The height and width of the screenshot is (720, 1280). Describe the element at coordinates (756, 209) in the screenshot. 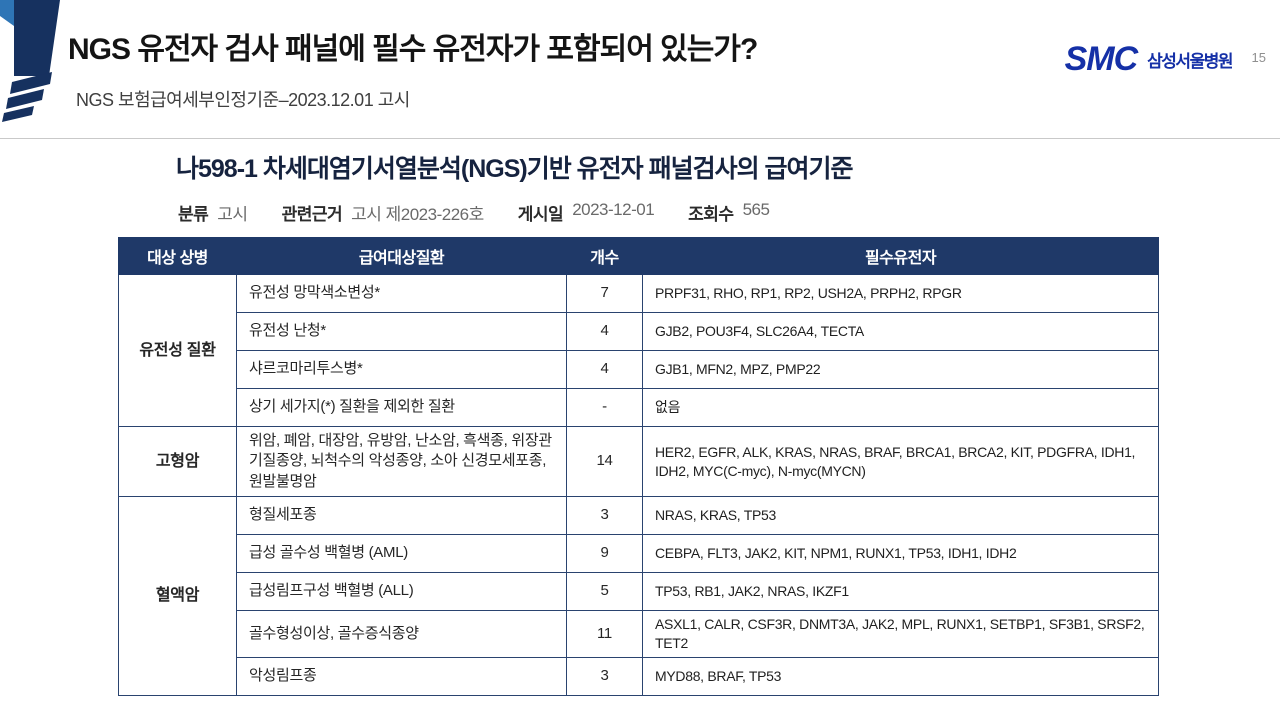

I see `meta-views-value: 565` at that location.